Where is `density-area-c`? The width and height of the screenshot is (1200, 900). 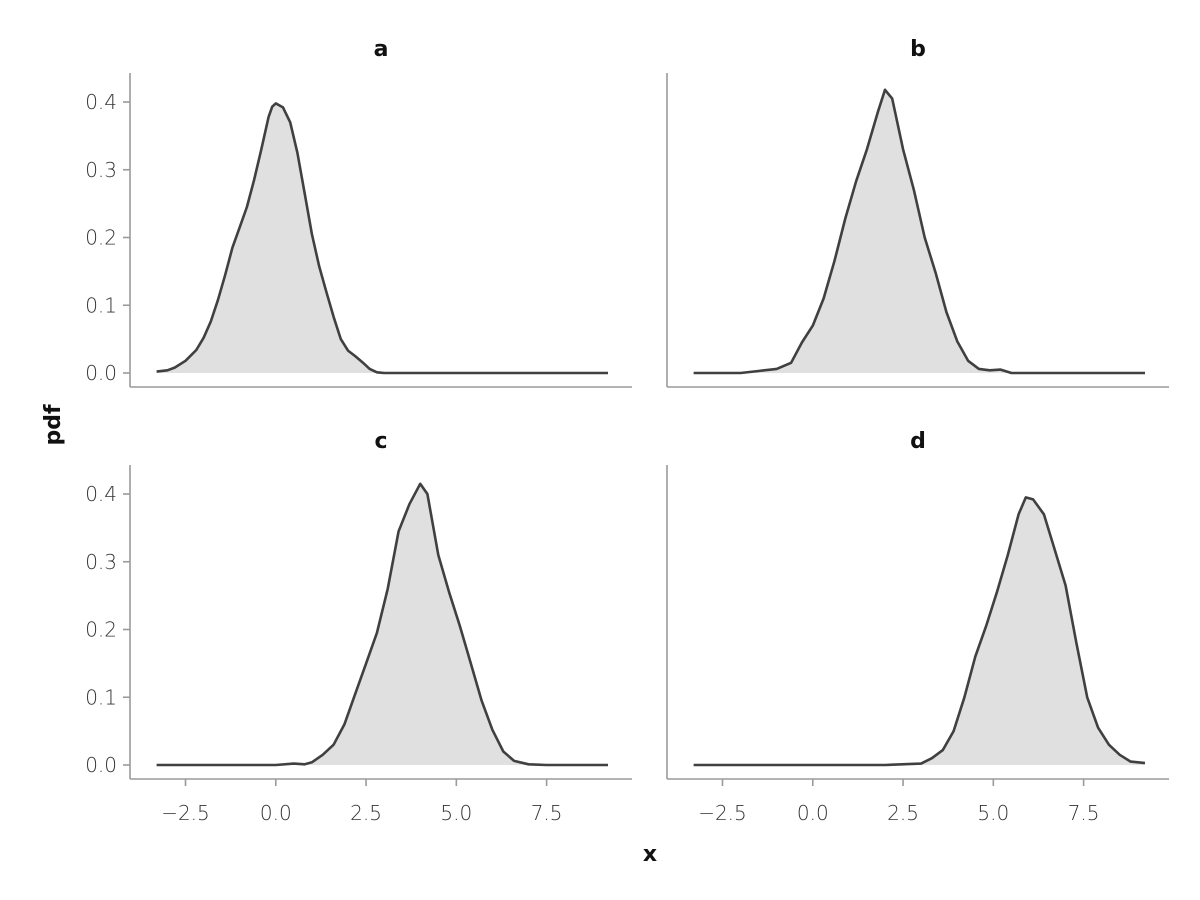 density-area-c is located at coordinates (382, 624).